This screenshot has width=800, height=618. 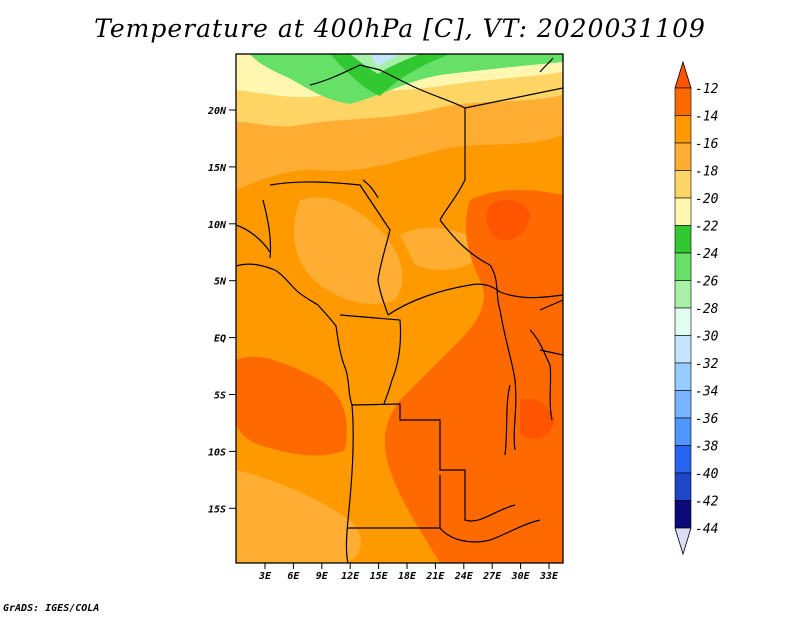 What do you see at coordinates (707, 419) in the screenshot?
I see `colorbar-label: -36` at bounding box center [707, 419].